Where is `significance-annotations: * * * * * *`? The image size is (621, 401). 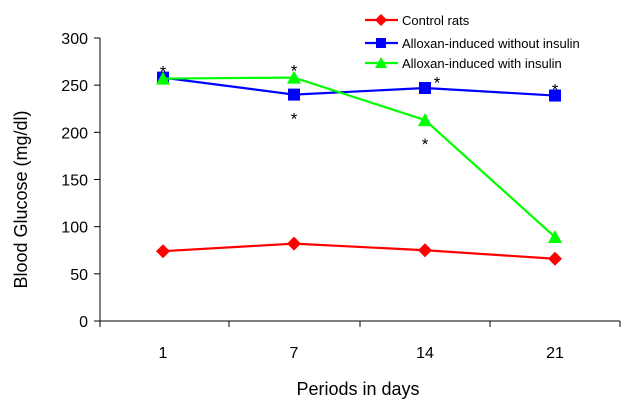
significance-annotations: * * * * * * is located at coordinates (359, 107).